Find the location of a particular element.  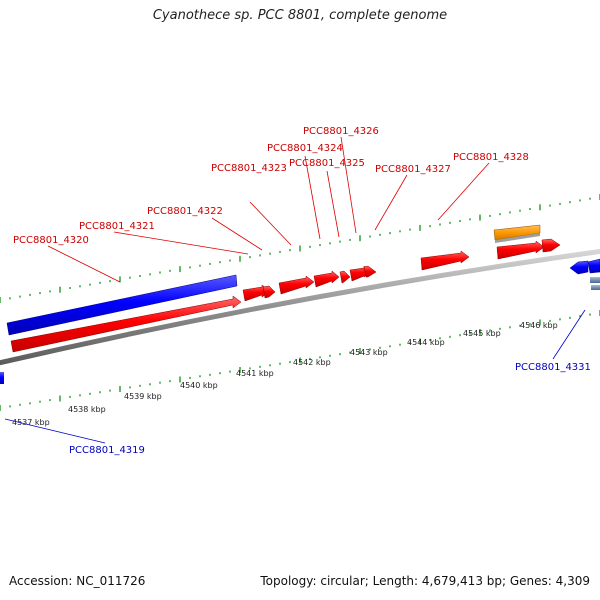

tick-label-4541: 4541 kbp is located at coordinates (255, 373).